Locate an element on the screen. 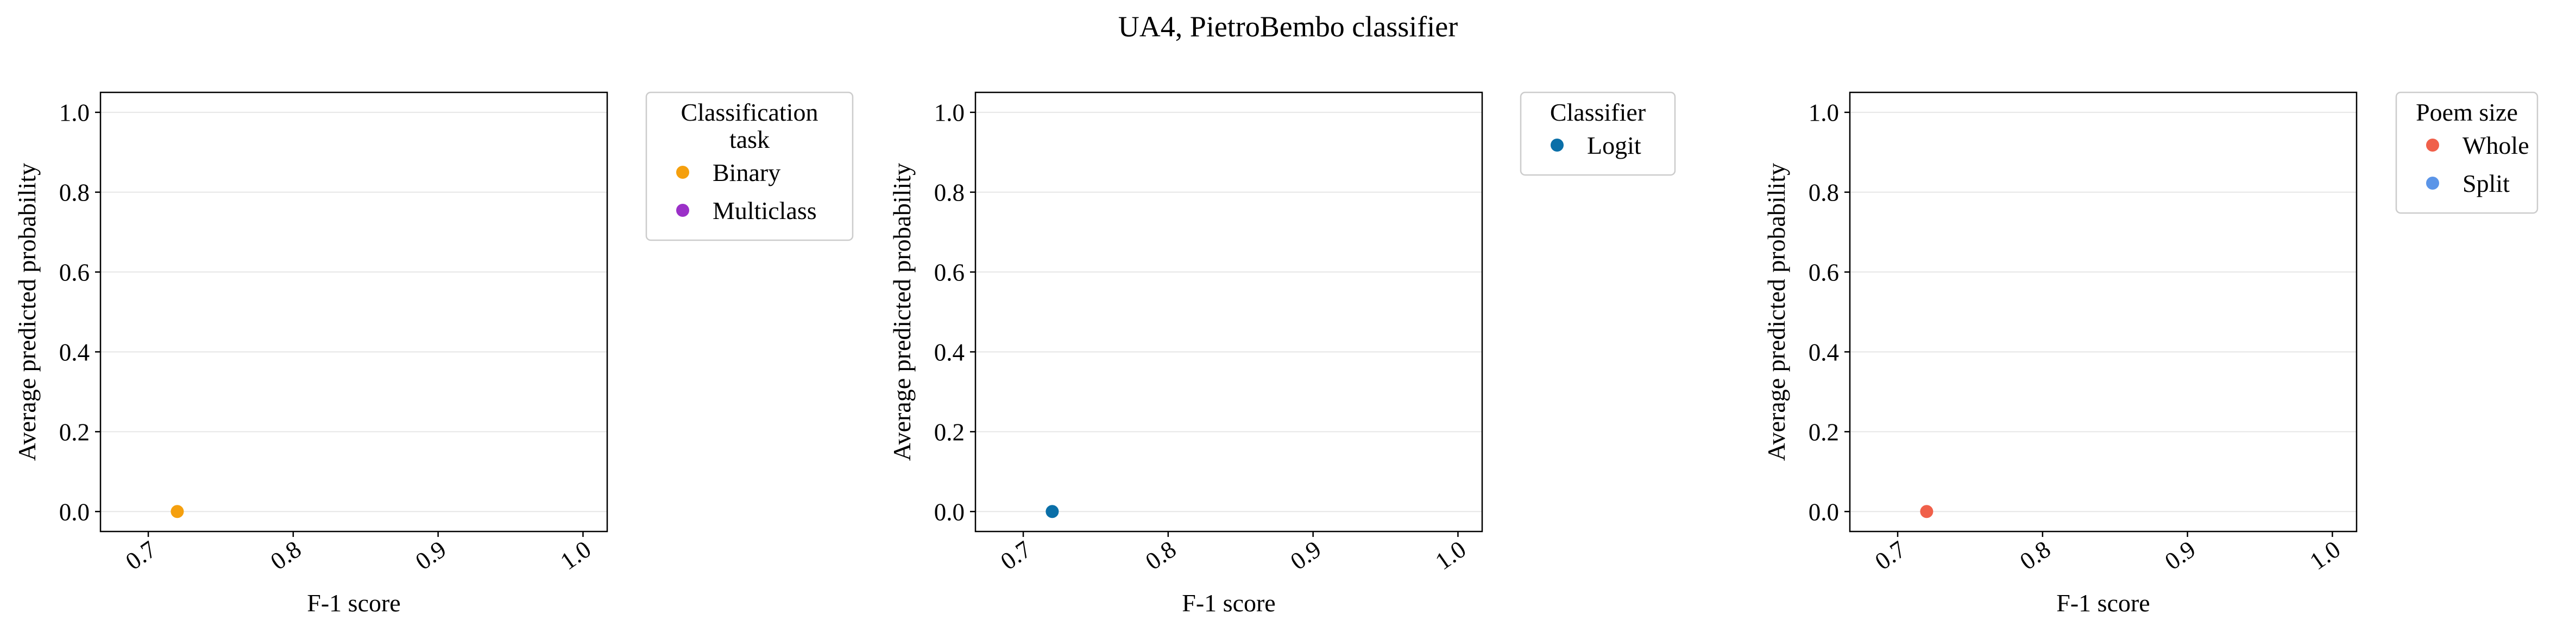 The image size is (2576, 638). legend-title: Poem size is located at coordinates (2467, 112).